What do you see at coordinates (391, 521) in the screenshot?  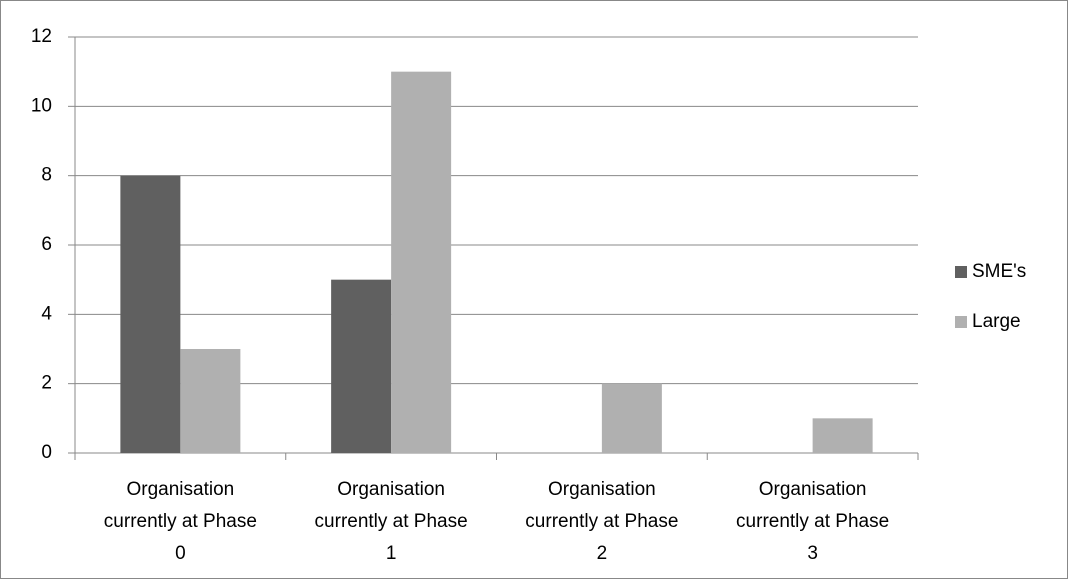 I see `x-tick-label: Organisation currently at Phase 1` at bounding box center [391, 521].